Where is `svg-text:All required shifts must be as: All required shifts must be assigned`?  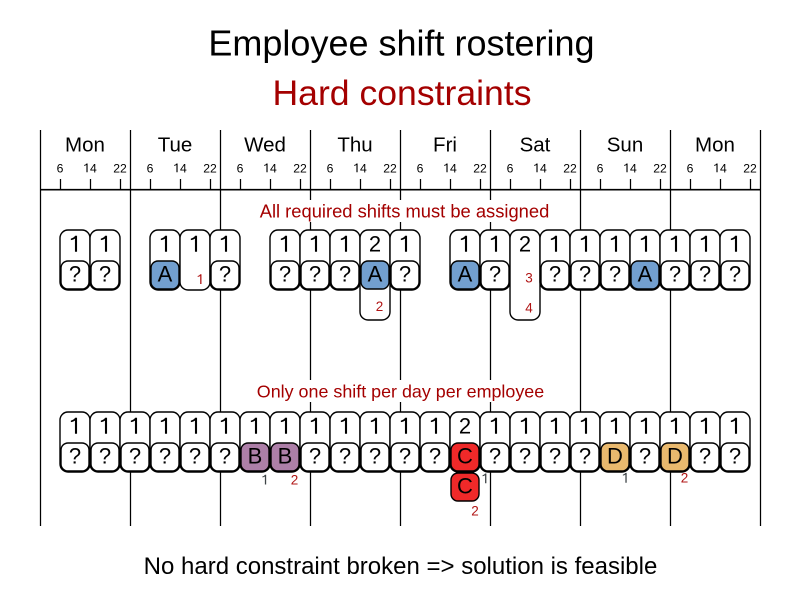 svg-text:All required shifts must be as: All required shifts must be assigned is located at coordinates (405, 211).